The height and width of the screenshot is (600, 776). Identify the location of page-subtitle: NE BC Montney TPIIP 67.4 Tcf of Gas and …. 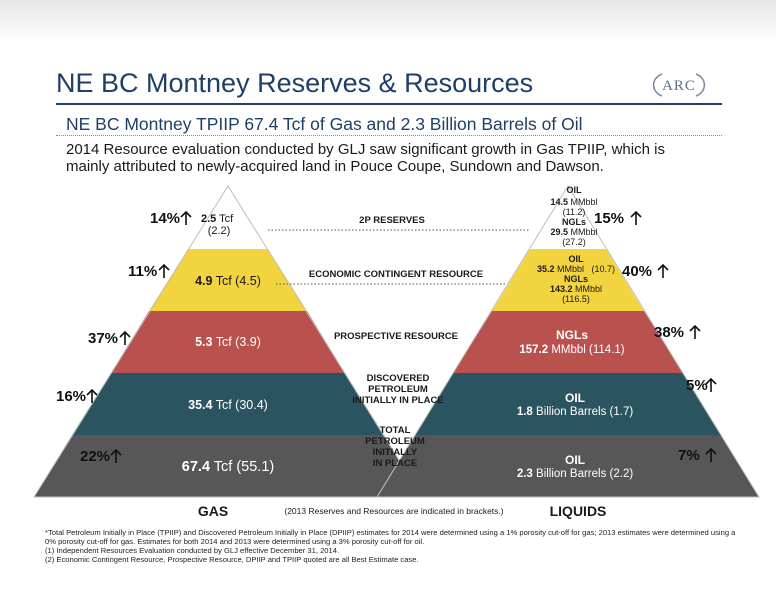
(324, 124).